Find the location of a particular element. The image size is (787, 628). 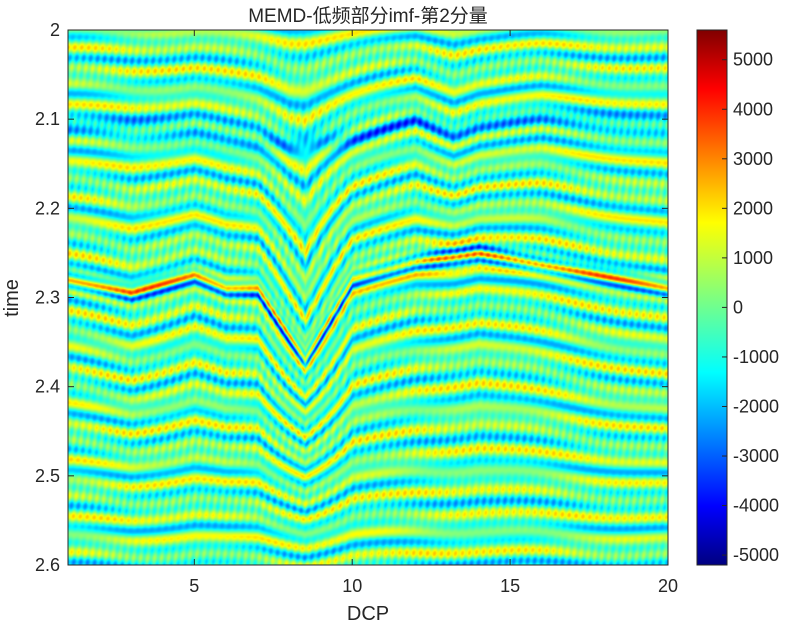

colorbar-tick-label: -5000 is located at coordinates (756, 555).